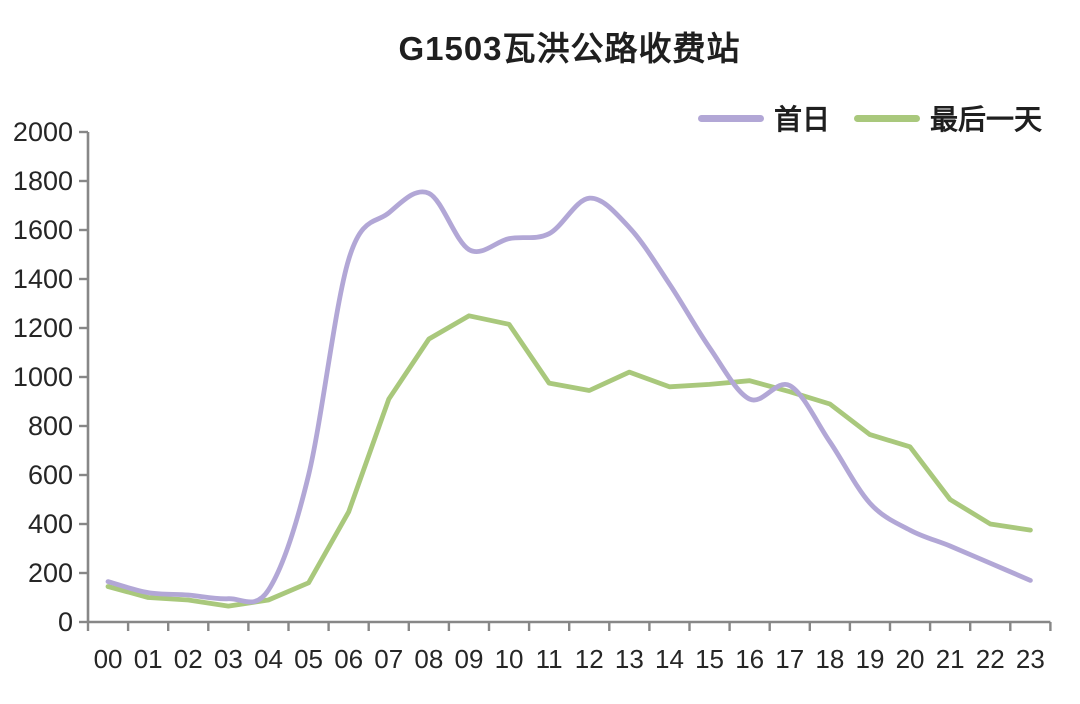 This screenshot has height=704, width=1080. I want to click on x-axis-tick-label: 19, so click(869, 659).